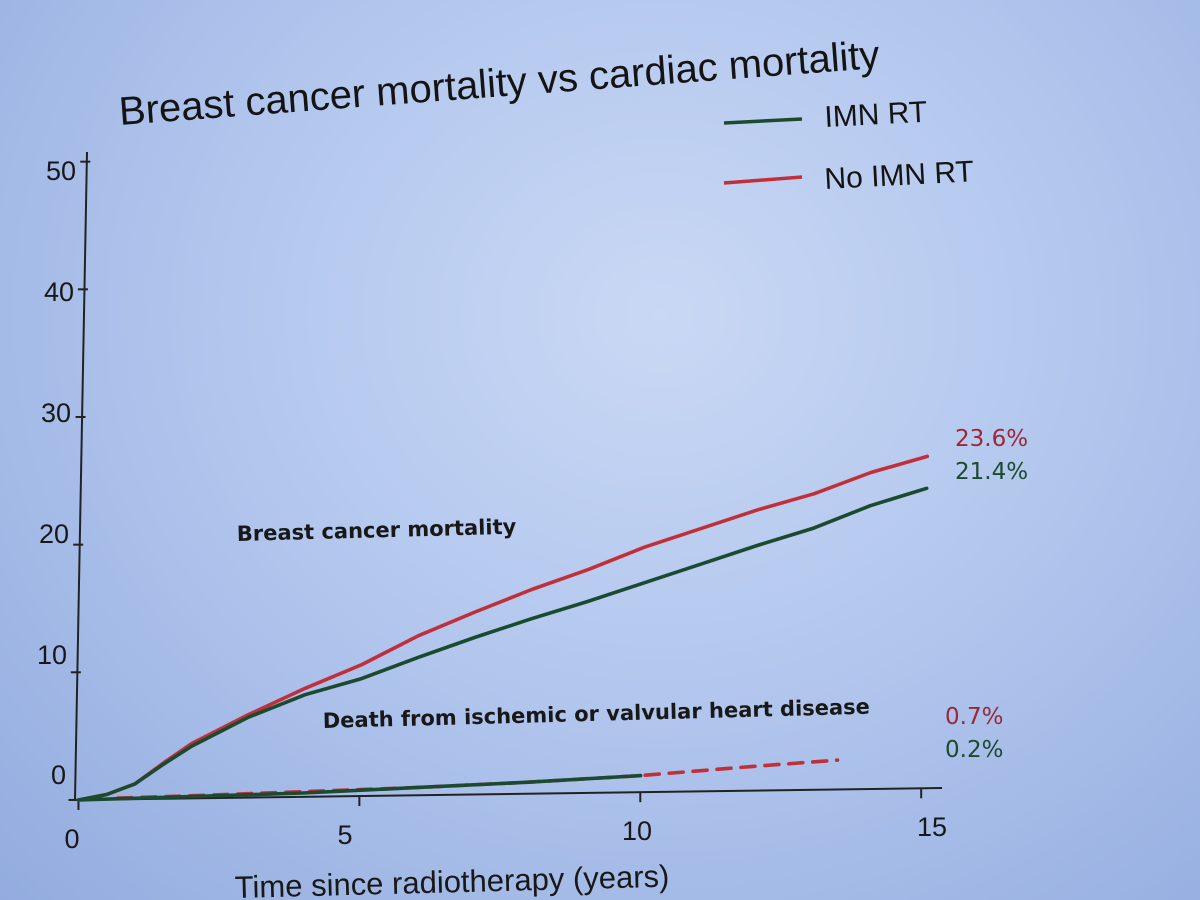 This screenshot has height=900, width=1200. I want to click on y-tick-label-40: 40, so click(59, 292).